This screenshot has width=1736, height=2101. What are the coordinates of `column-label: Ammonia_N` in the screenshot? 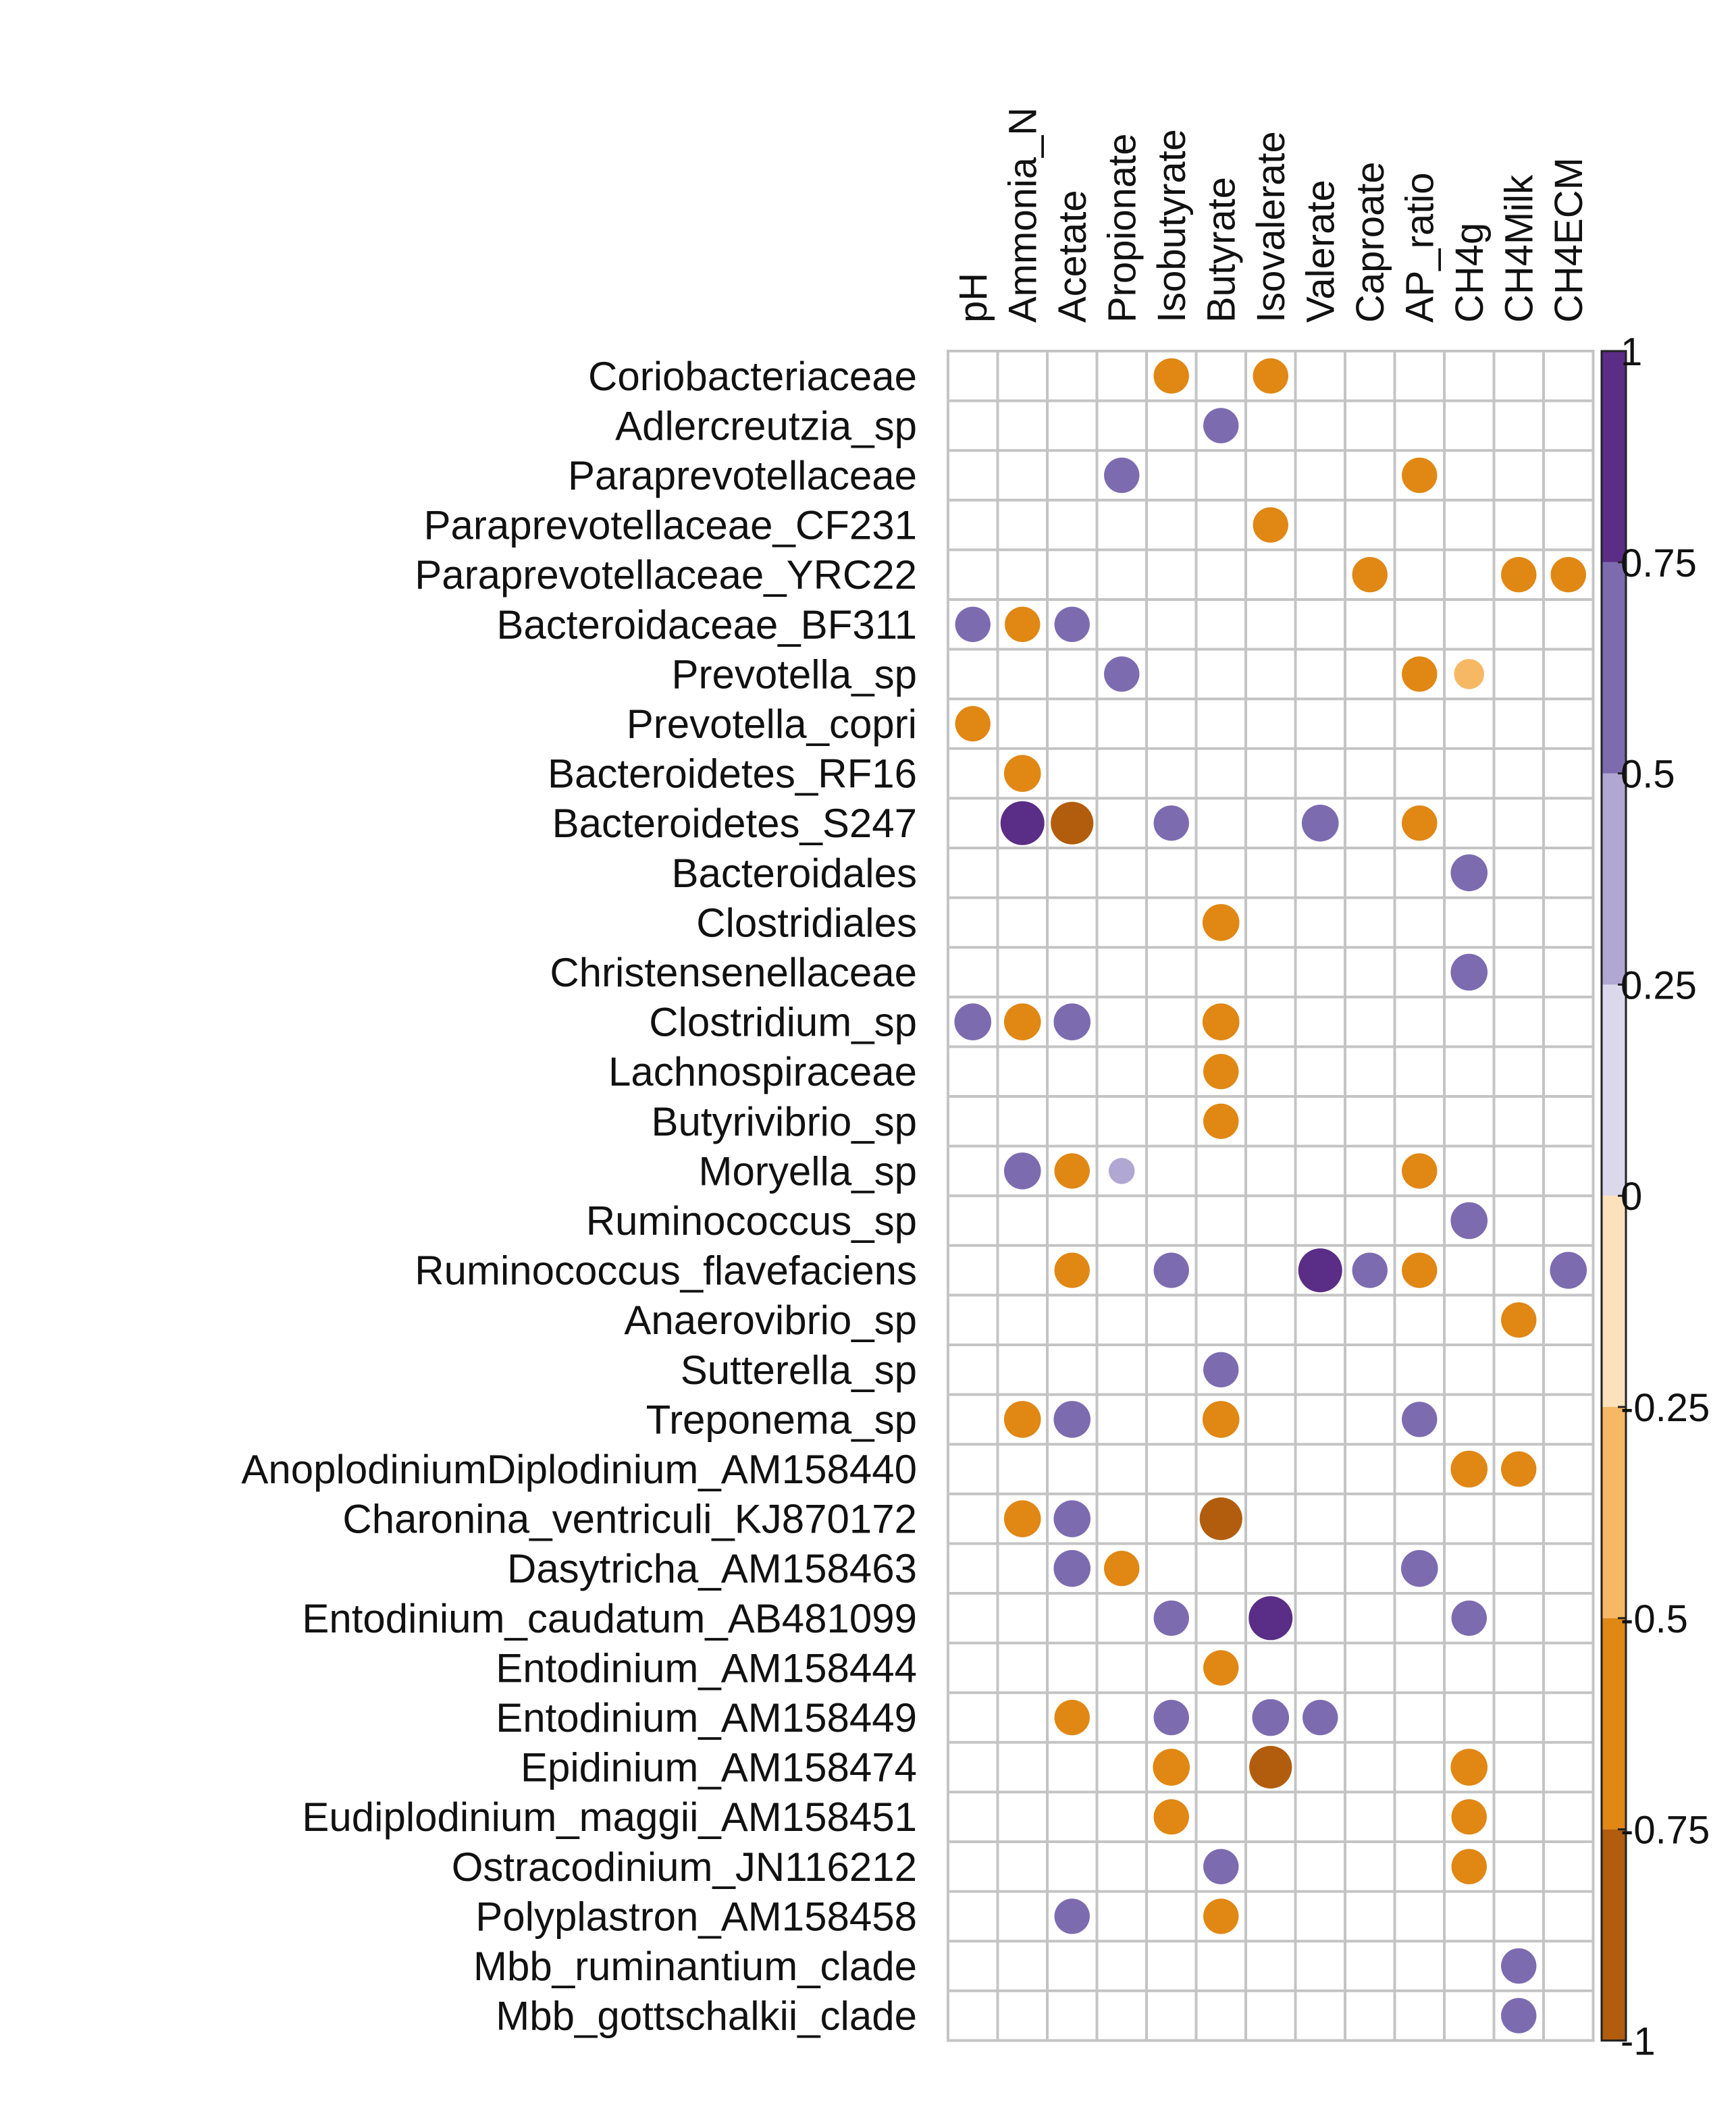 It's located at (1023, 215).